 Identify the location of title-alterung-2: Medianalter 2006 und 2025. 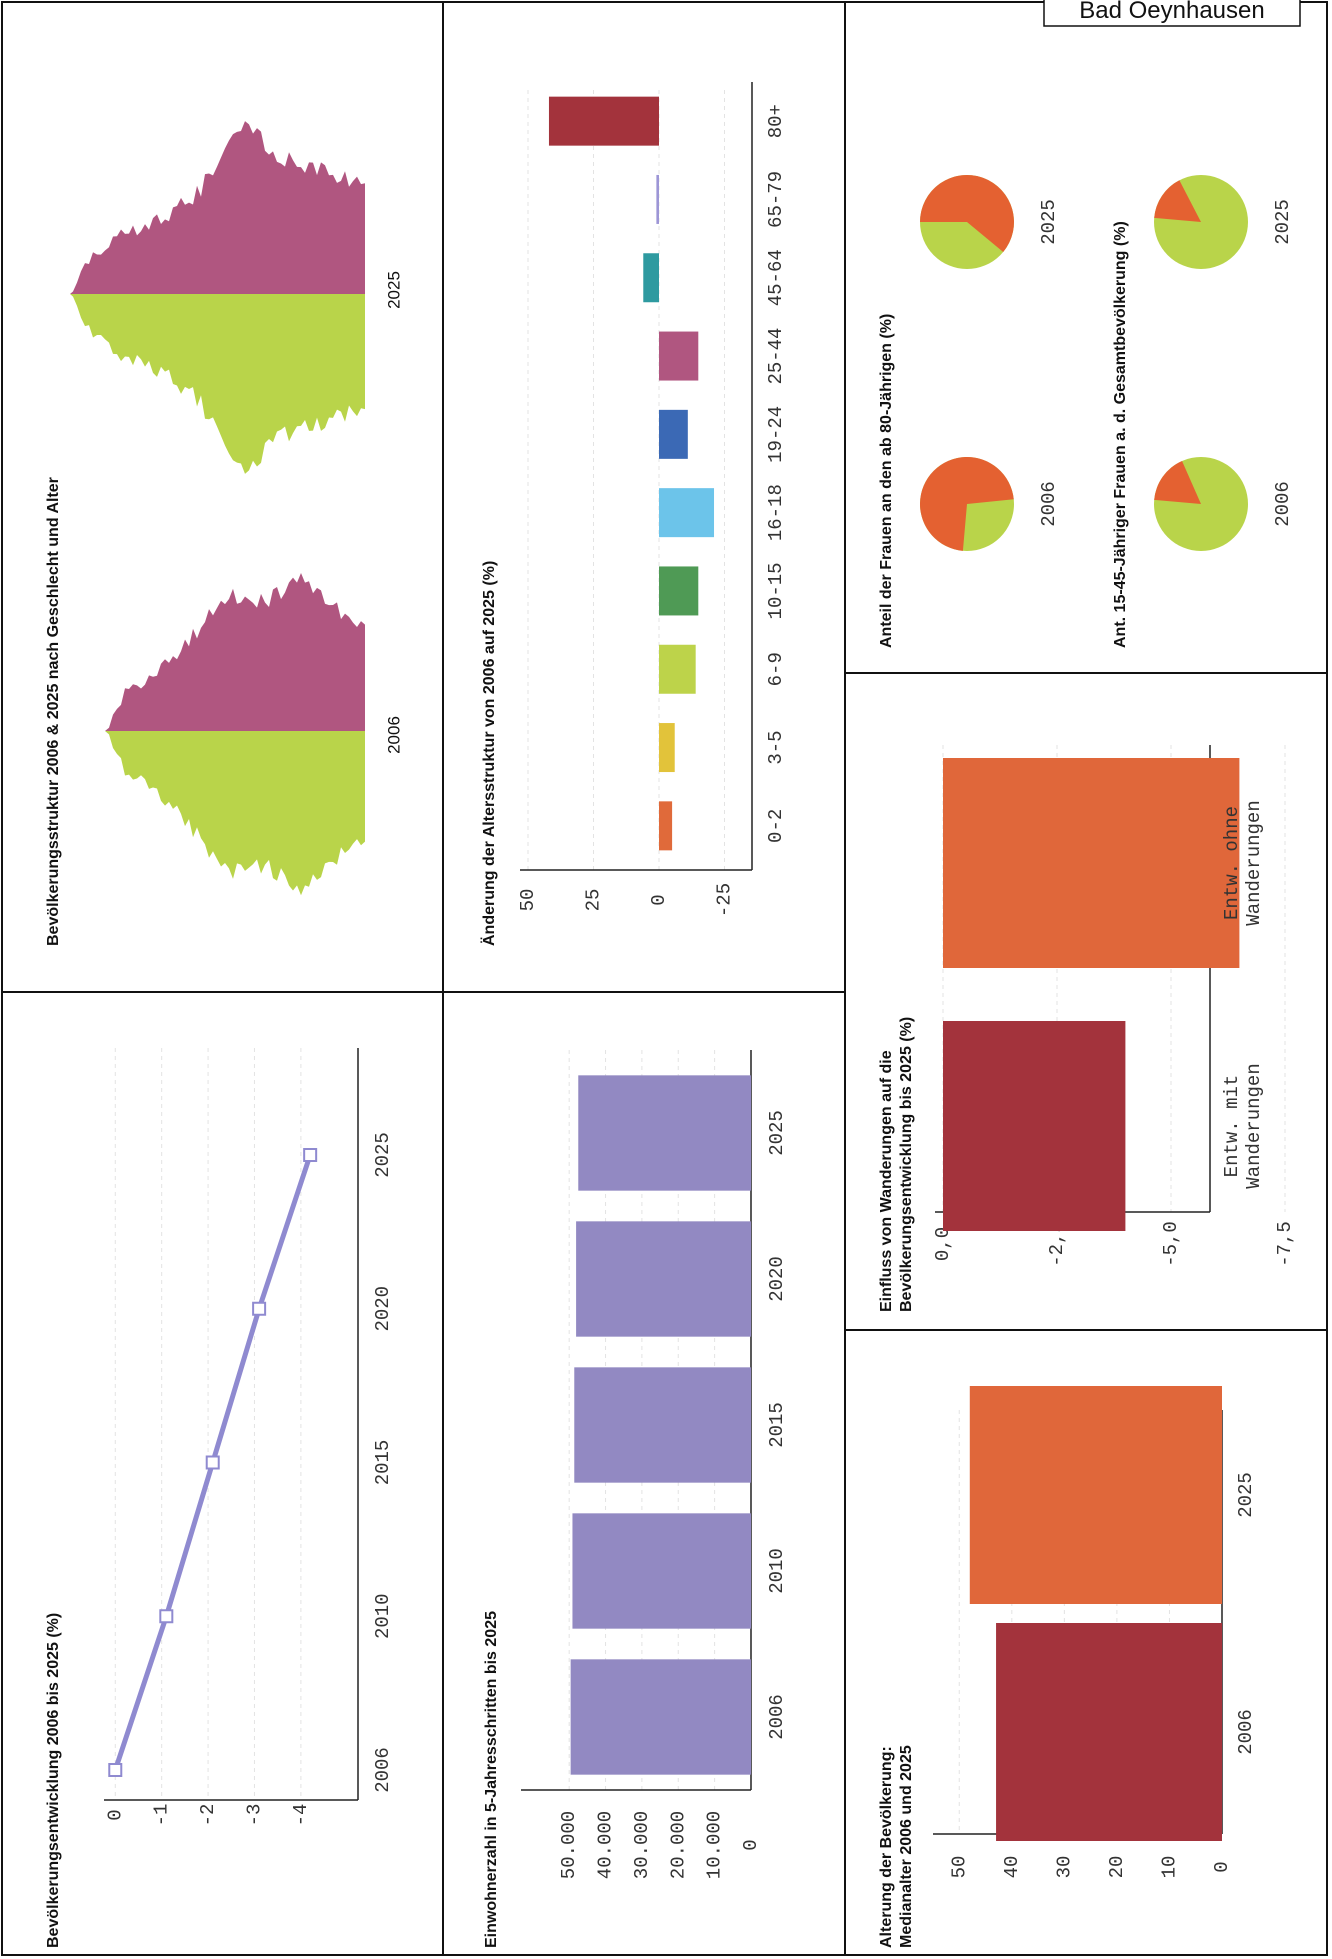
(906, 1846).